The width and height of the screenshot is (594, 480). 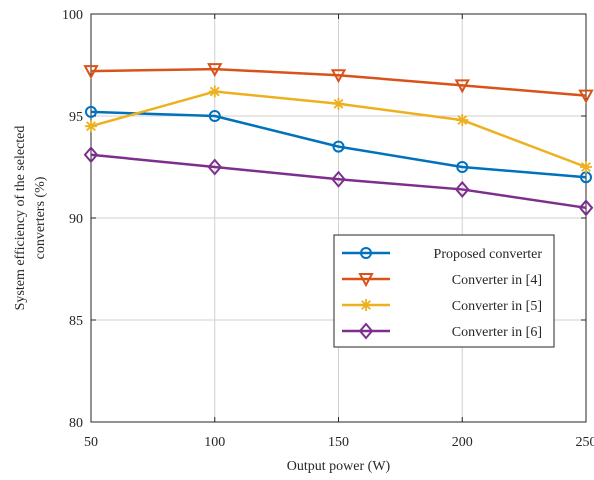 I want to click on legend-item: Converter in [5], so click(x=442, y=306).